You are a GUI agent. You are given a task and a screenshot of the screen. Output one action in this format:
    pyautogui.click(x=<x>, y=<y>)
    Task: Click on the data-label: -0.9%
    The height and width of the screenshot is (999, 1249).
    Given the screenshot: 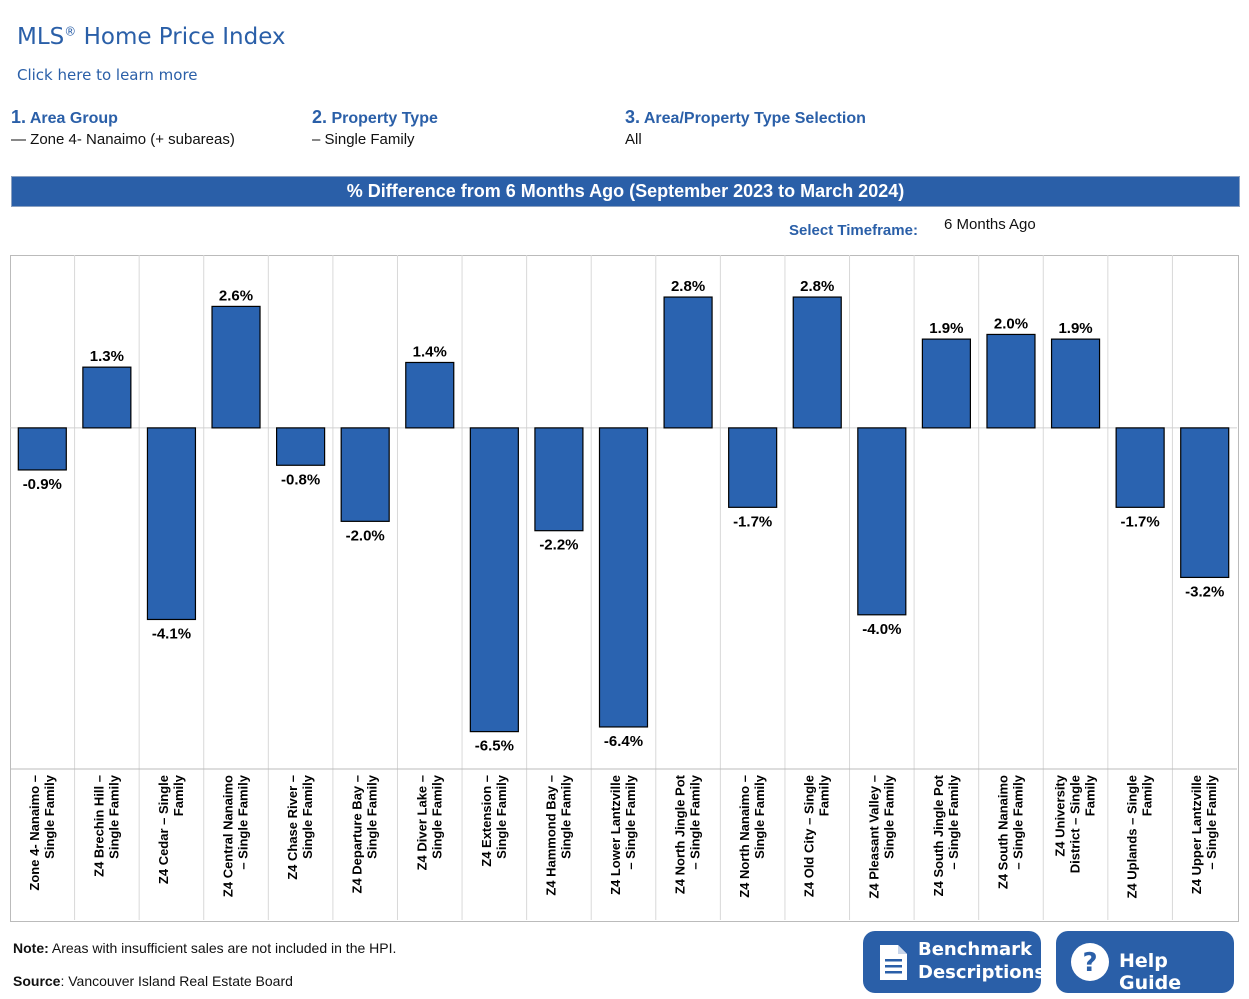 What is the action you would take?
    pyautogui.click(x=42, y=484)
    